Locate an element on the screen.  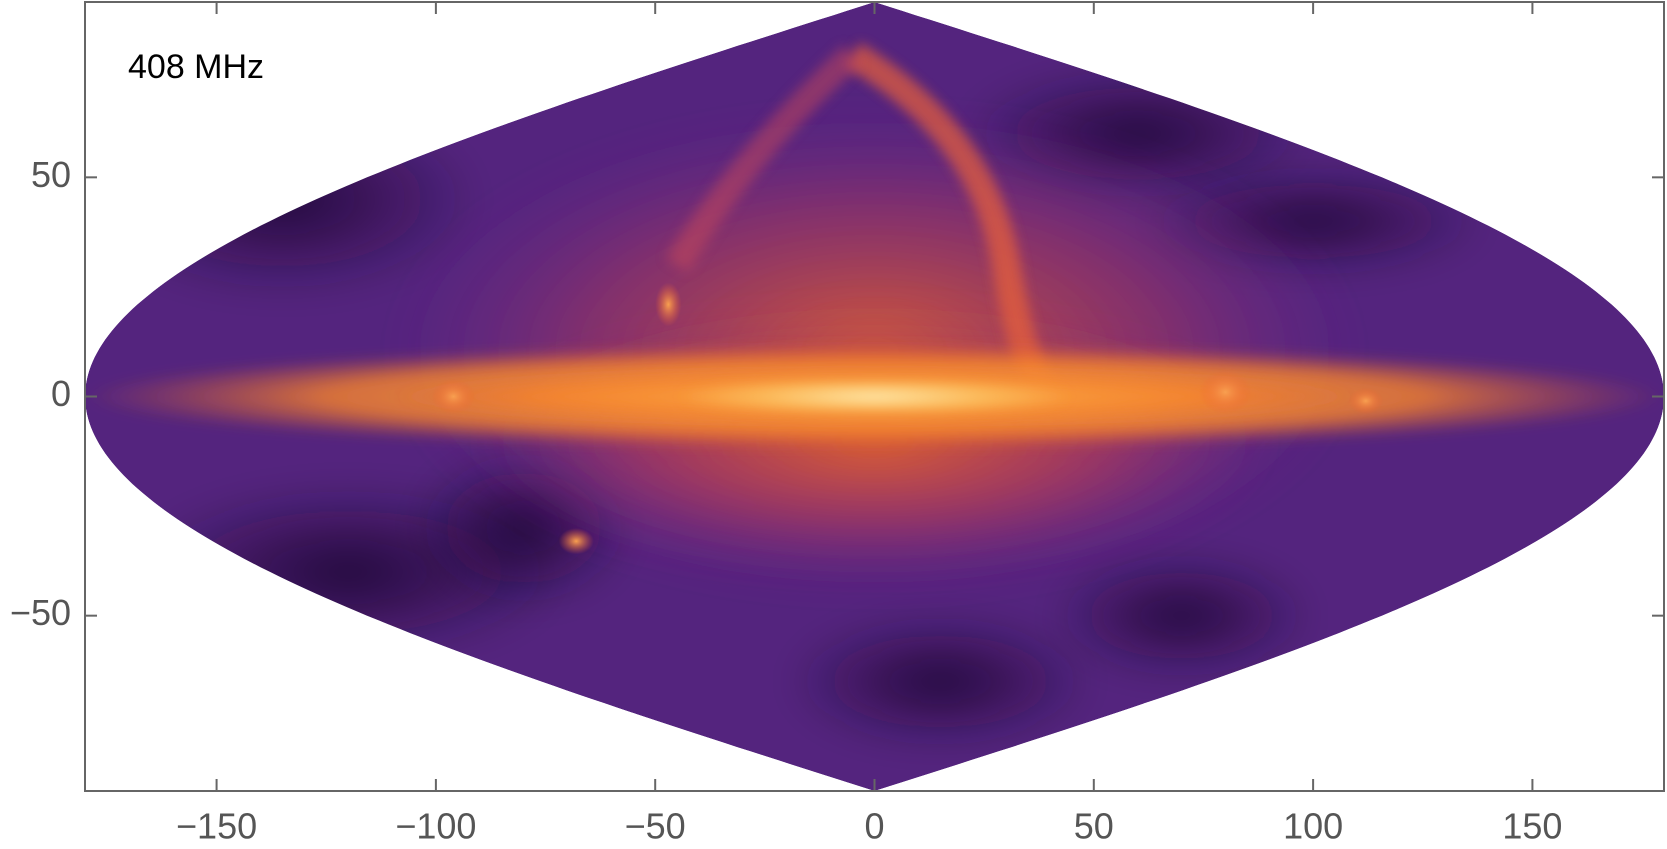
x-tick-label: 150 is located at coordinates (1532, 826).